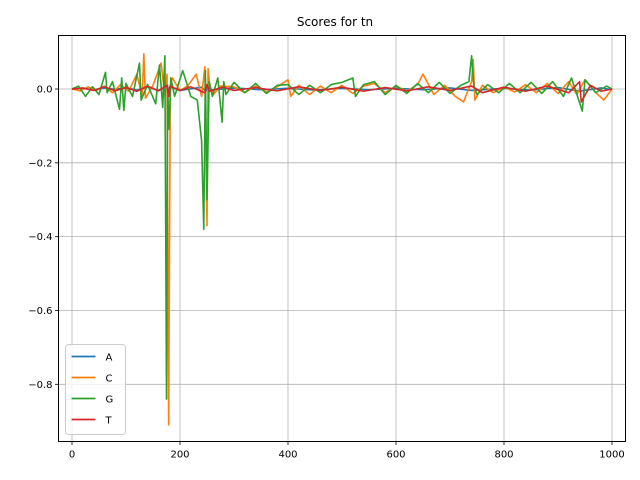  Describe the element at coordinates (95, 389) in the screenshot. I see `legend-box` at that location.